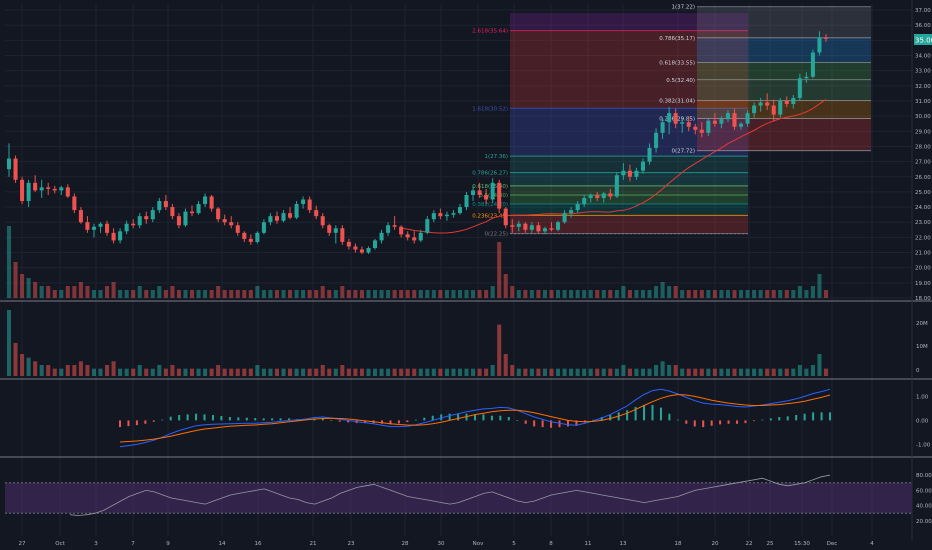 The height and width of the screenshot is (550, 932). What do you see at coordinates (923, 163) in the screenshot?
I see `price-axis-label: 27.00` at bounding box center [923, 163].